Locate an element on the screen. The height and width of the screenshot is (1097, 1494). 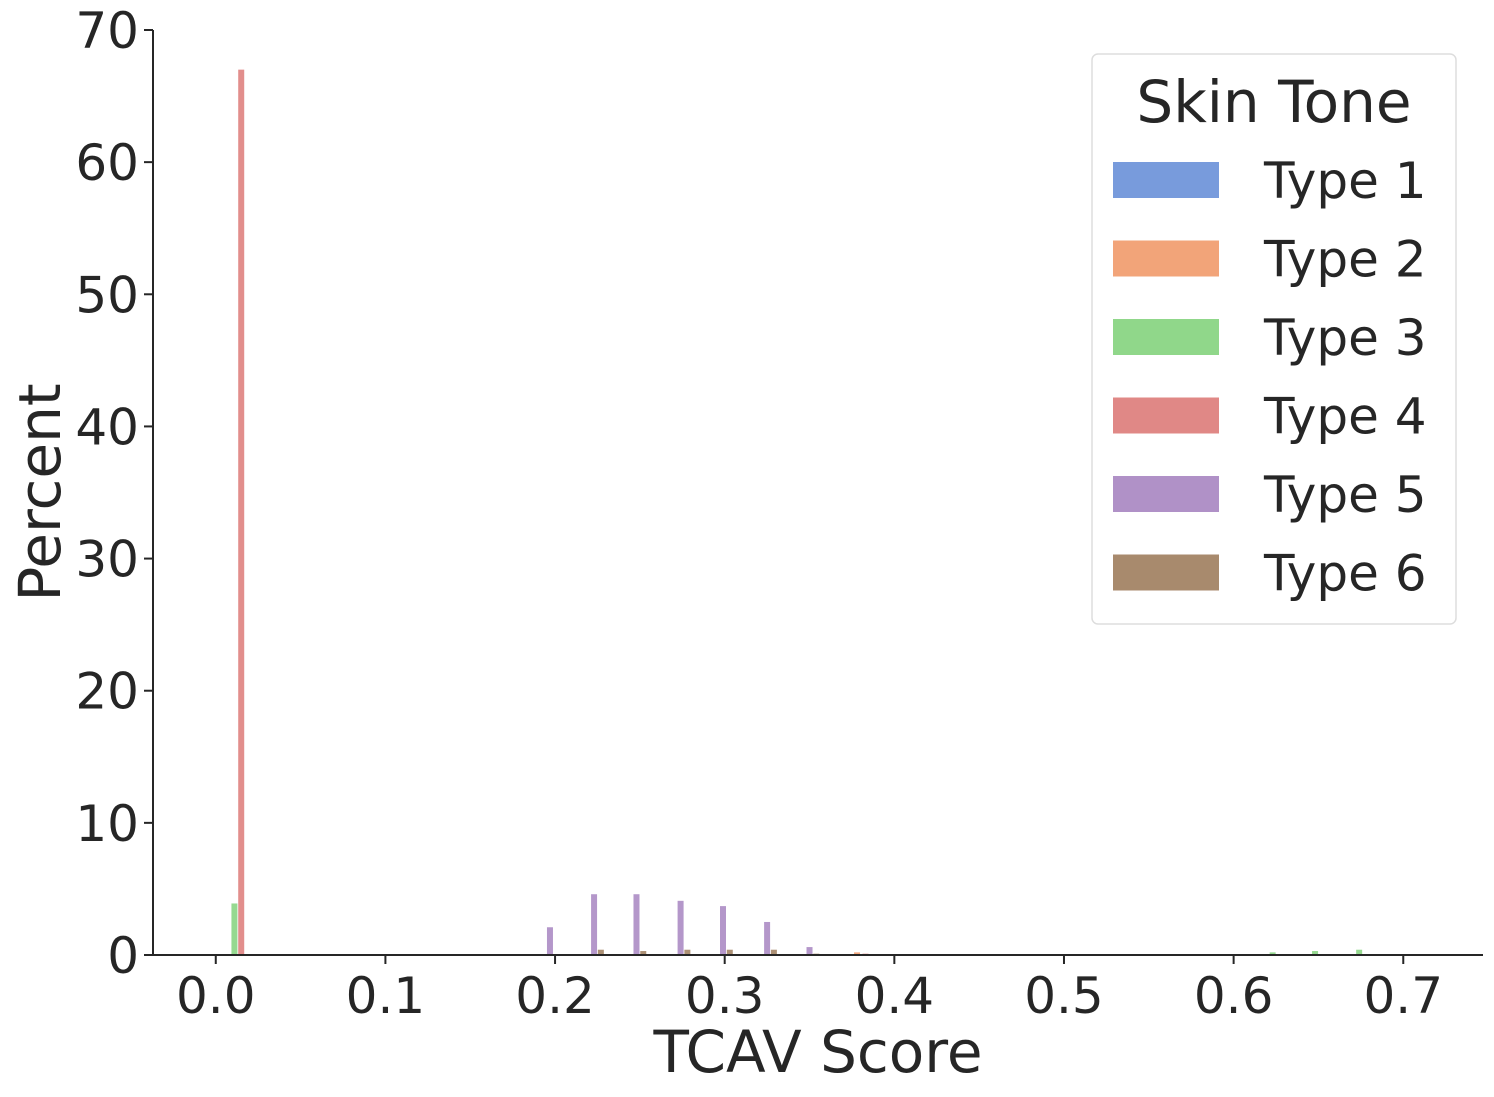
x-tick-label: 0.5 is located at coordinates (1064, 996).